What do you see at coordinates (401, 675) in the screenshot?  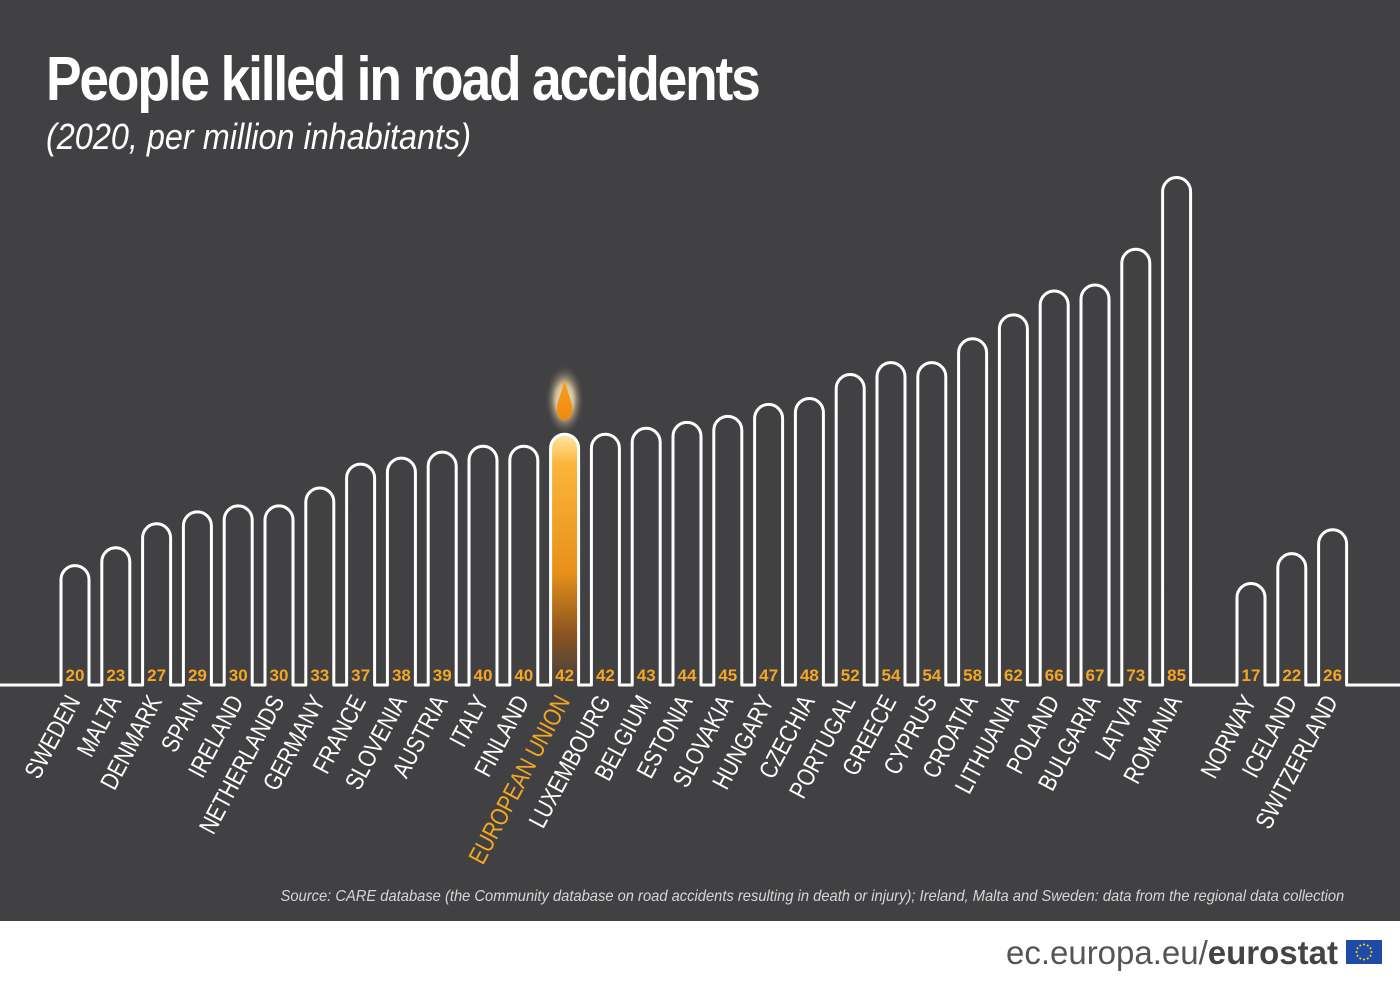 I see `value-label-slovenia: 38` at bounding box center [401, 675].